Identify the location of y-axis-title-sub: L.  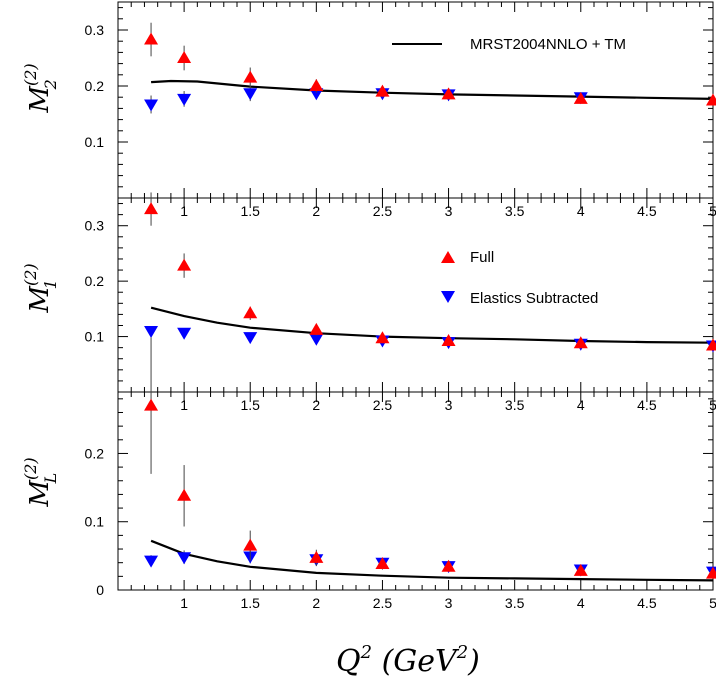
(50, 479).